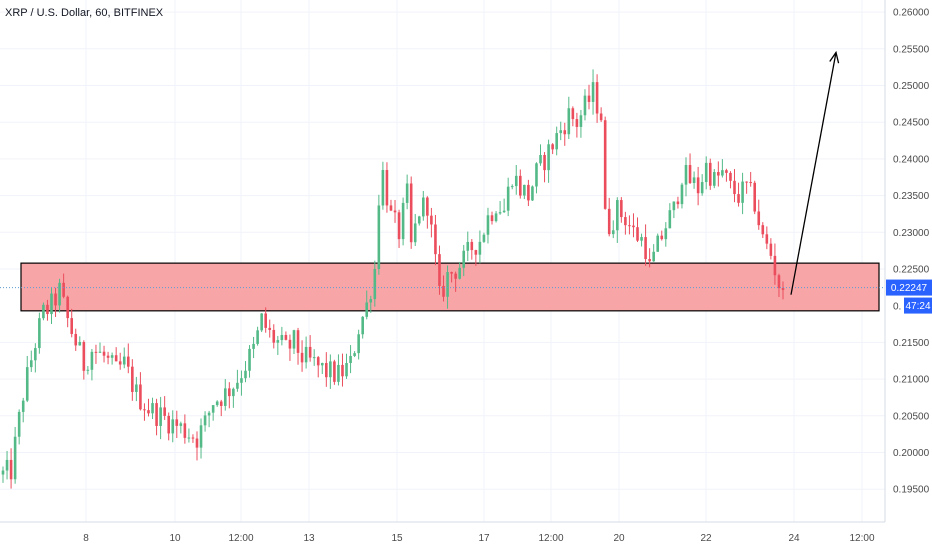 The height and width of the screenshot is (550, 932). I want to click on x-tick-label: 20, so click(619, 538).